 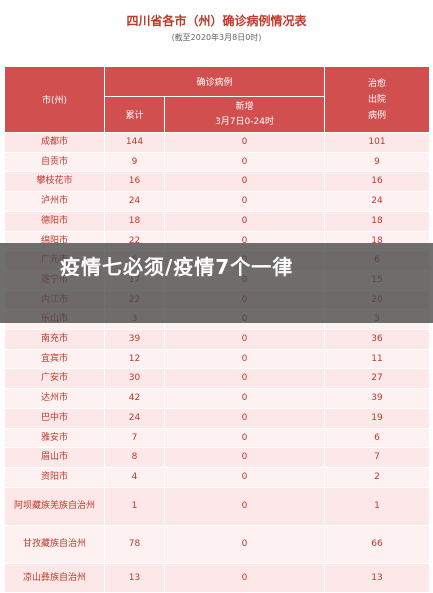 What do you see at coordinates (134, 142) in the screenshot?
I see `cell-cum: 144` at bounding box center [134, 142].